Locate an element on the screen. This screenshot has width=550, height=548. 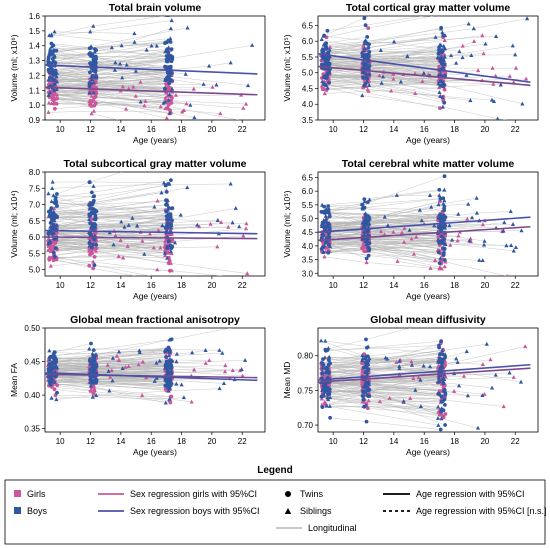
x-tick-label: 14 is located at coordinates (120, 129).